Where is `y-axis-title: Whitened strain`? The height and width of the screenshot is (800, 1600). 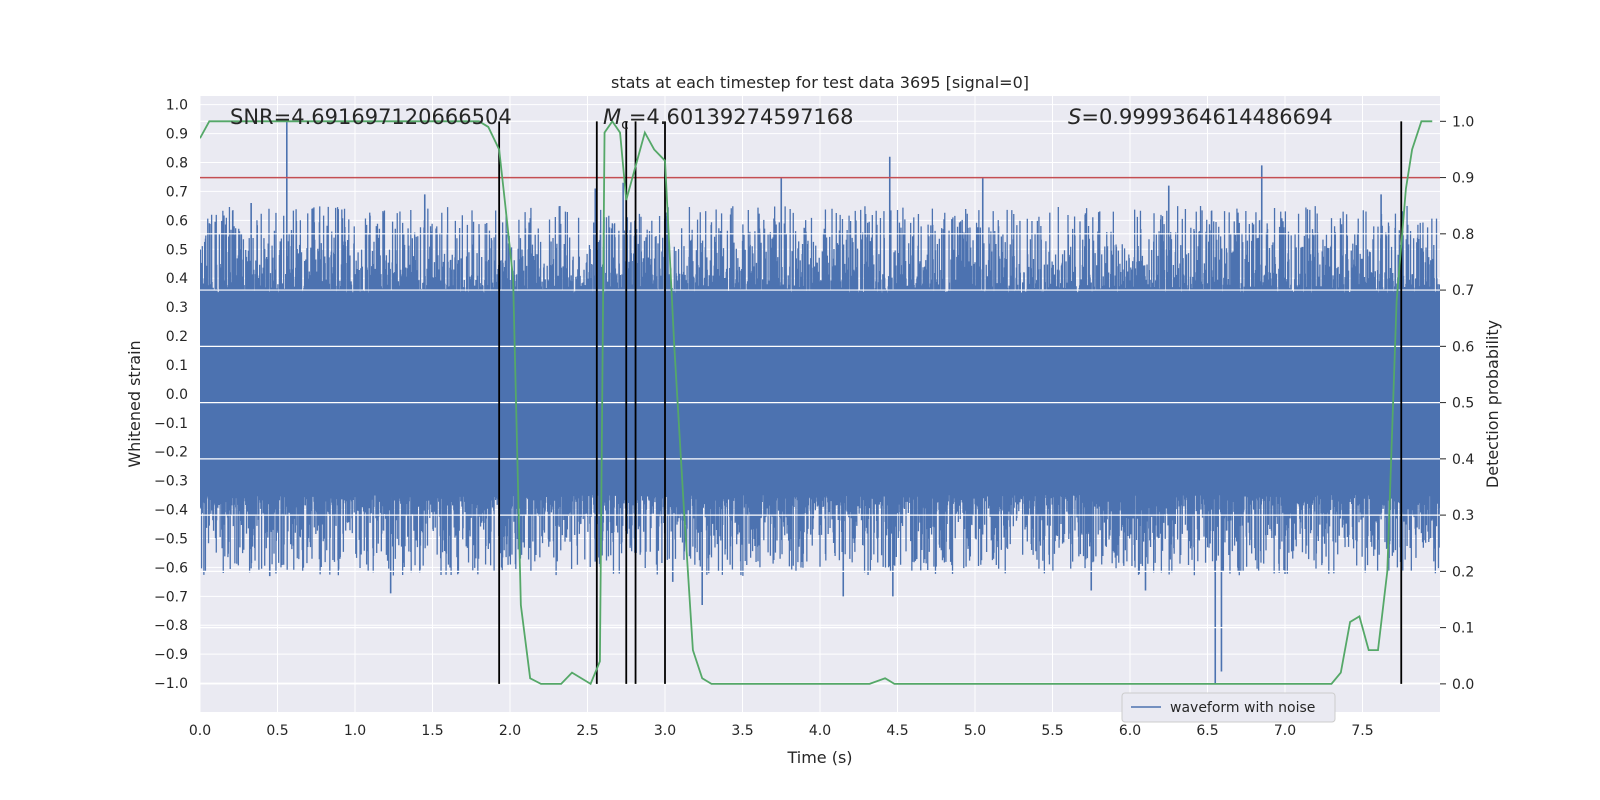
y-axis-title: Whitened strain is located at coordinates (134, 403).